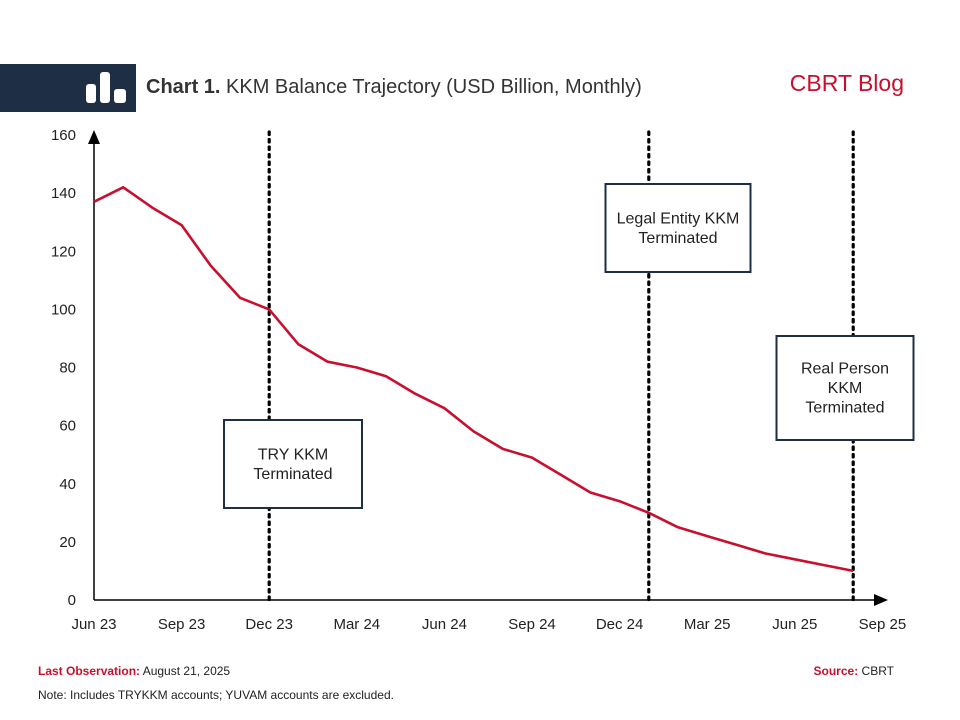 The height and width of the screenshot is (720, 960). I want to click on y-tick-label: 40, so click(67, 484).